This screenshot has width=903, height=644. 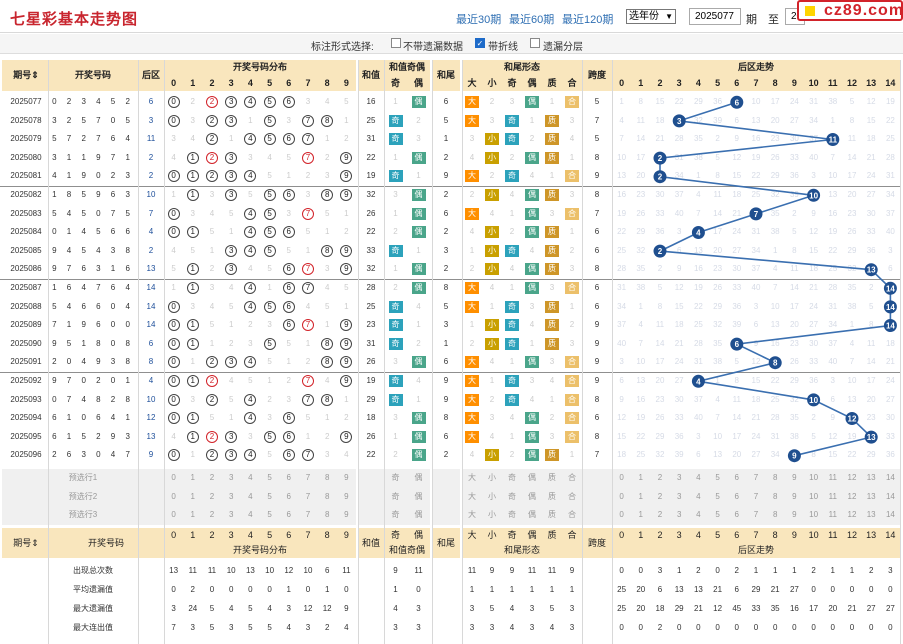 I want to click on year-select: 选年份 ▼, so click(x=651, y=16).